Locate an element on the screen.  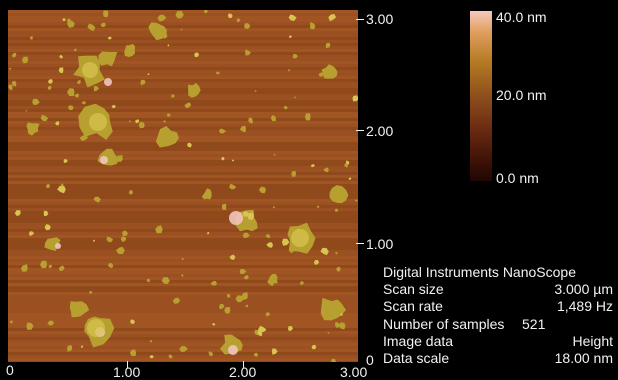
info-value: 521 is located at coordinates (534, 323).